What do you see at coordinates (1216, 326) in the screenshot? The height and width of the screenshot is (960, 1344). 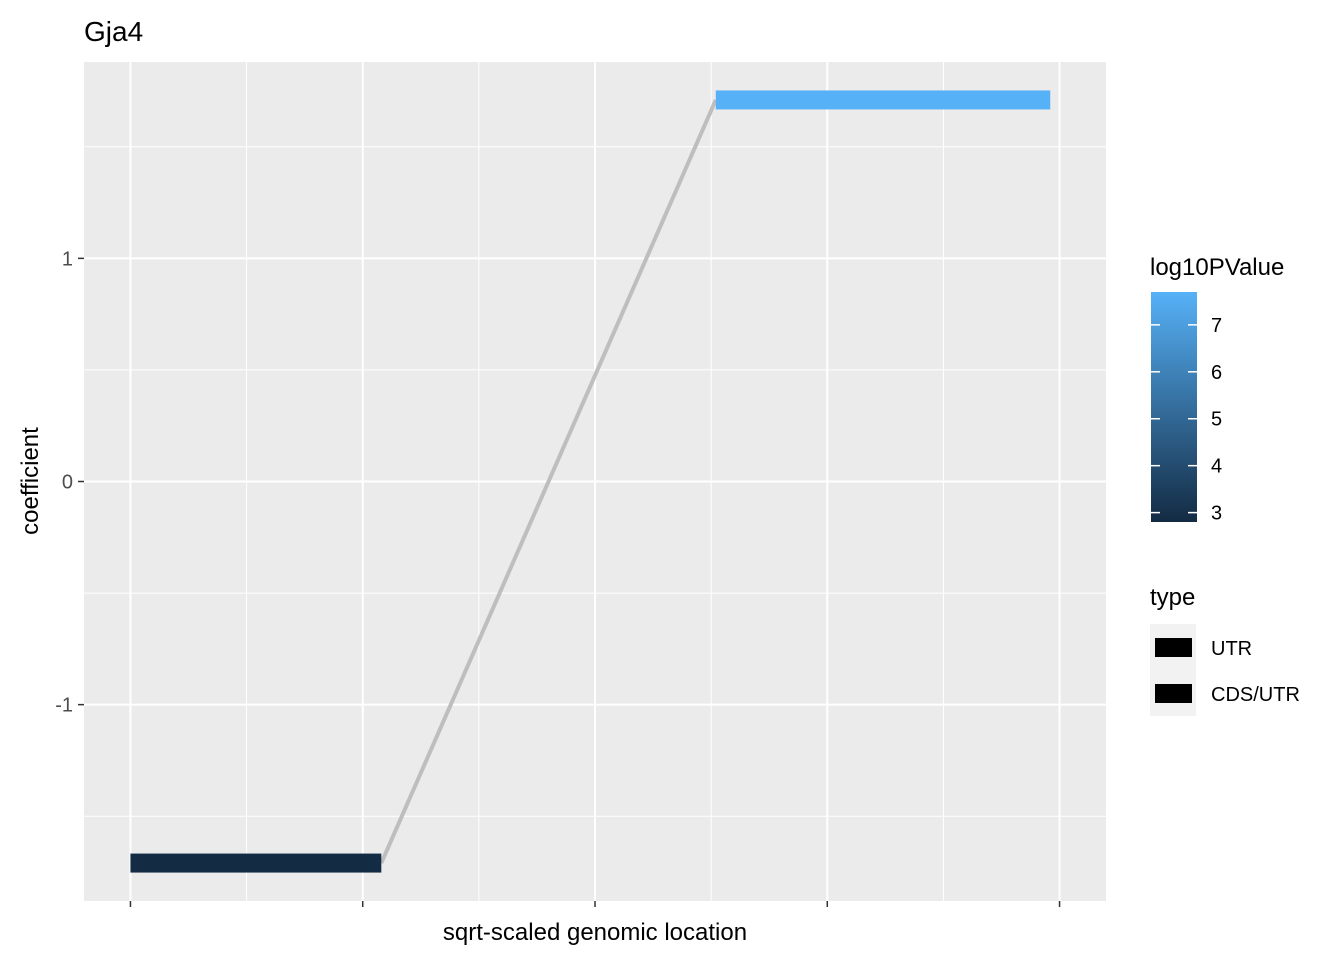 I see `colorbar-tick-label-4: 7` at bounding box center [1216, 326].